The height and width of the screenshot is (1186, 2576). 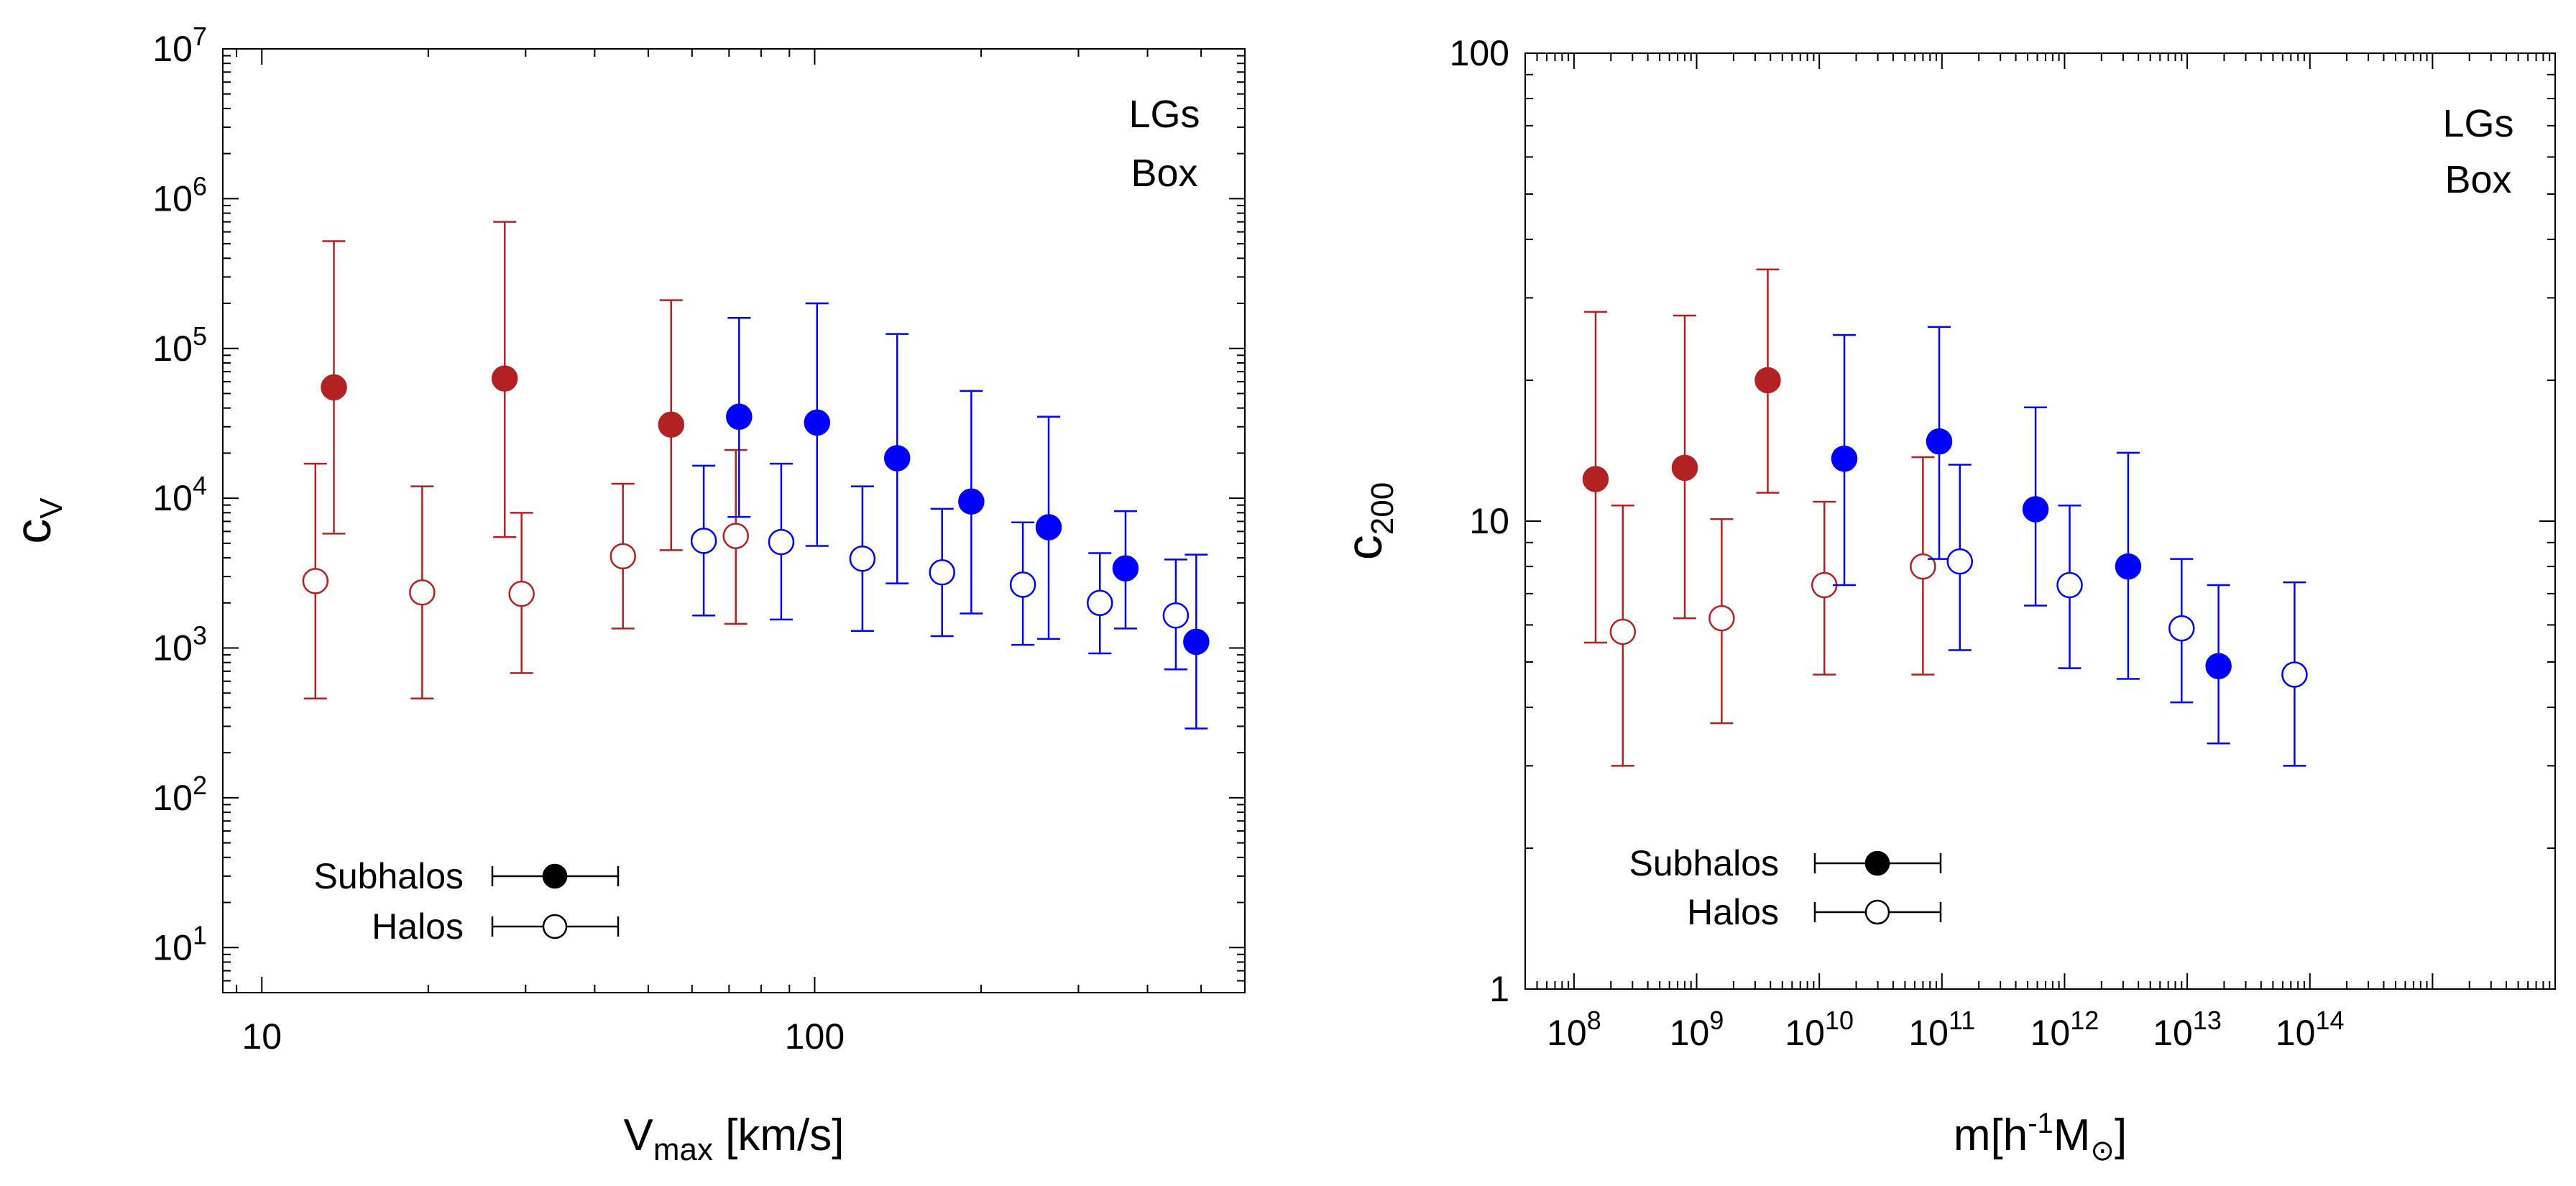 What do you see at coordinates (815, 1036) in the screenshot?
I see `x-tick-label: 100` at bounding box center [815, 1036].